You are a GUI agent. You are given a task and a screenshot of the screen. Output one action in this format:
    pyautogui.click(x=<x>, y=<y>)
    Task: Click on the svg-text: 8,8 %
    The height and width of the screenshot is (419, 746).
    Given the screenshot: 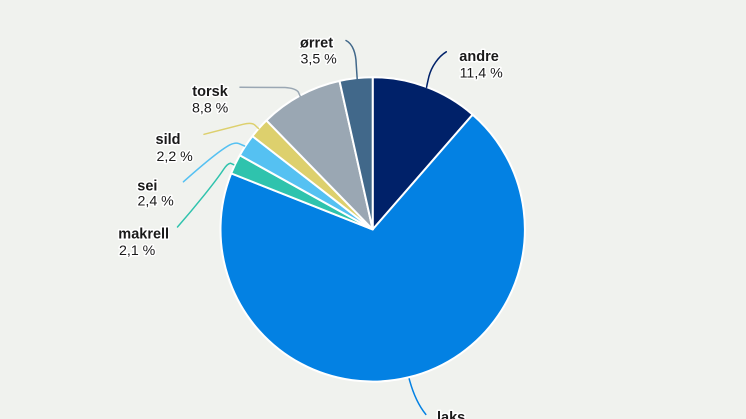 What is the action you would take?
    pyautogui.click(x=210, y=109)
    